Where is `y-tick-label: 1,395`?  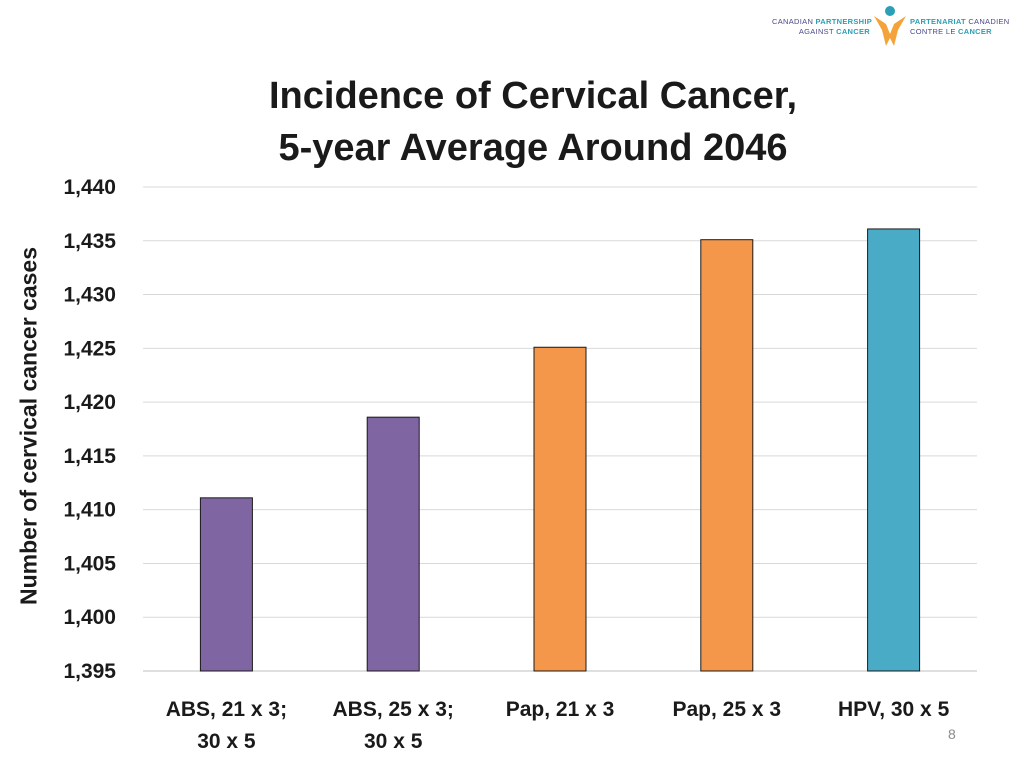 y-tick-label: 1,395 is located at coordinates (89, 671).